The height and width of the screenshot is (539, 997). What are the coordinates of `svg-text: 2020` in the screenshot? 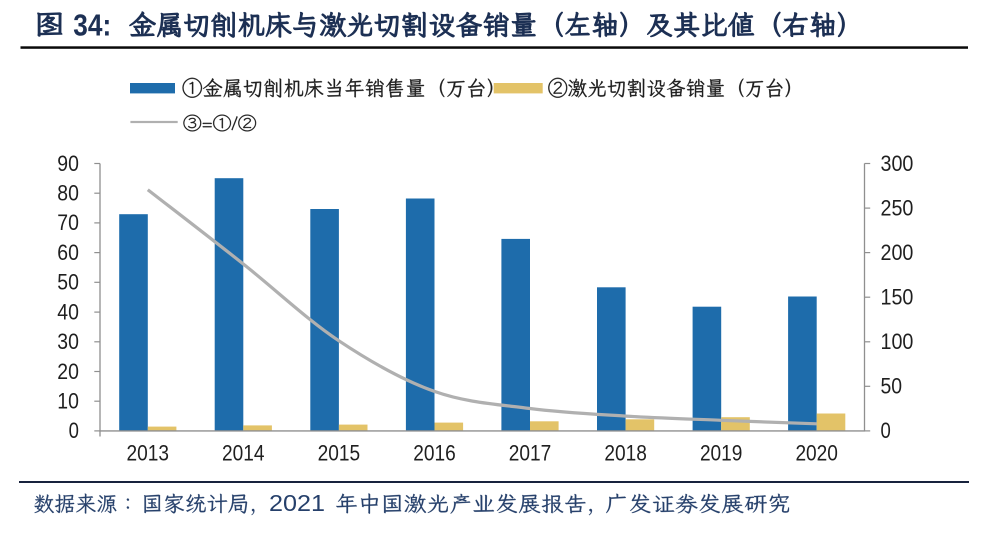 It's located at (816, 453).